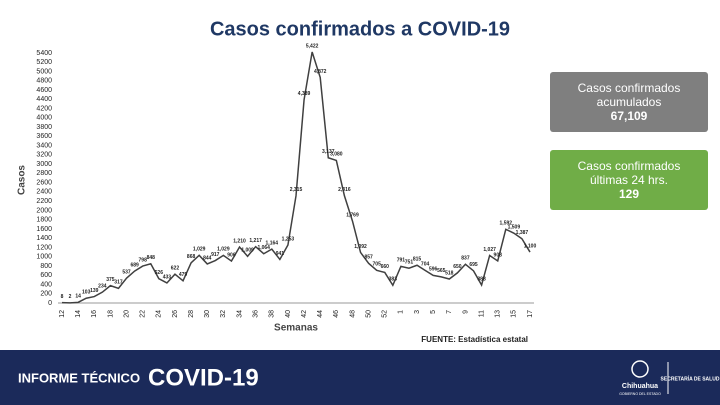  Describe the element at coordinates (498, 314) in the screenshot. I see `x-tick-label: 13` at that location.